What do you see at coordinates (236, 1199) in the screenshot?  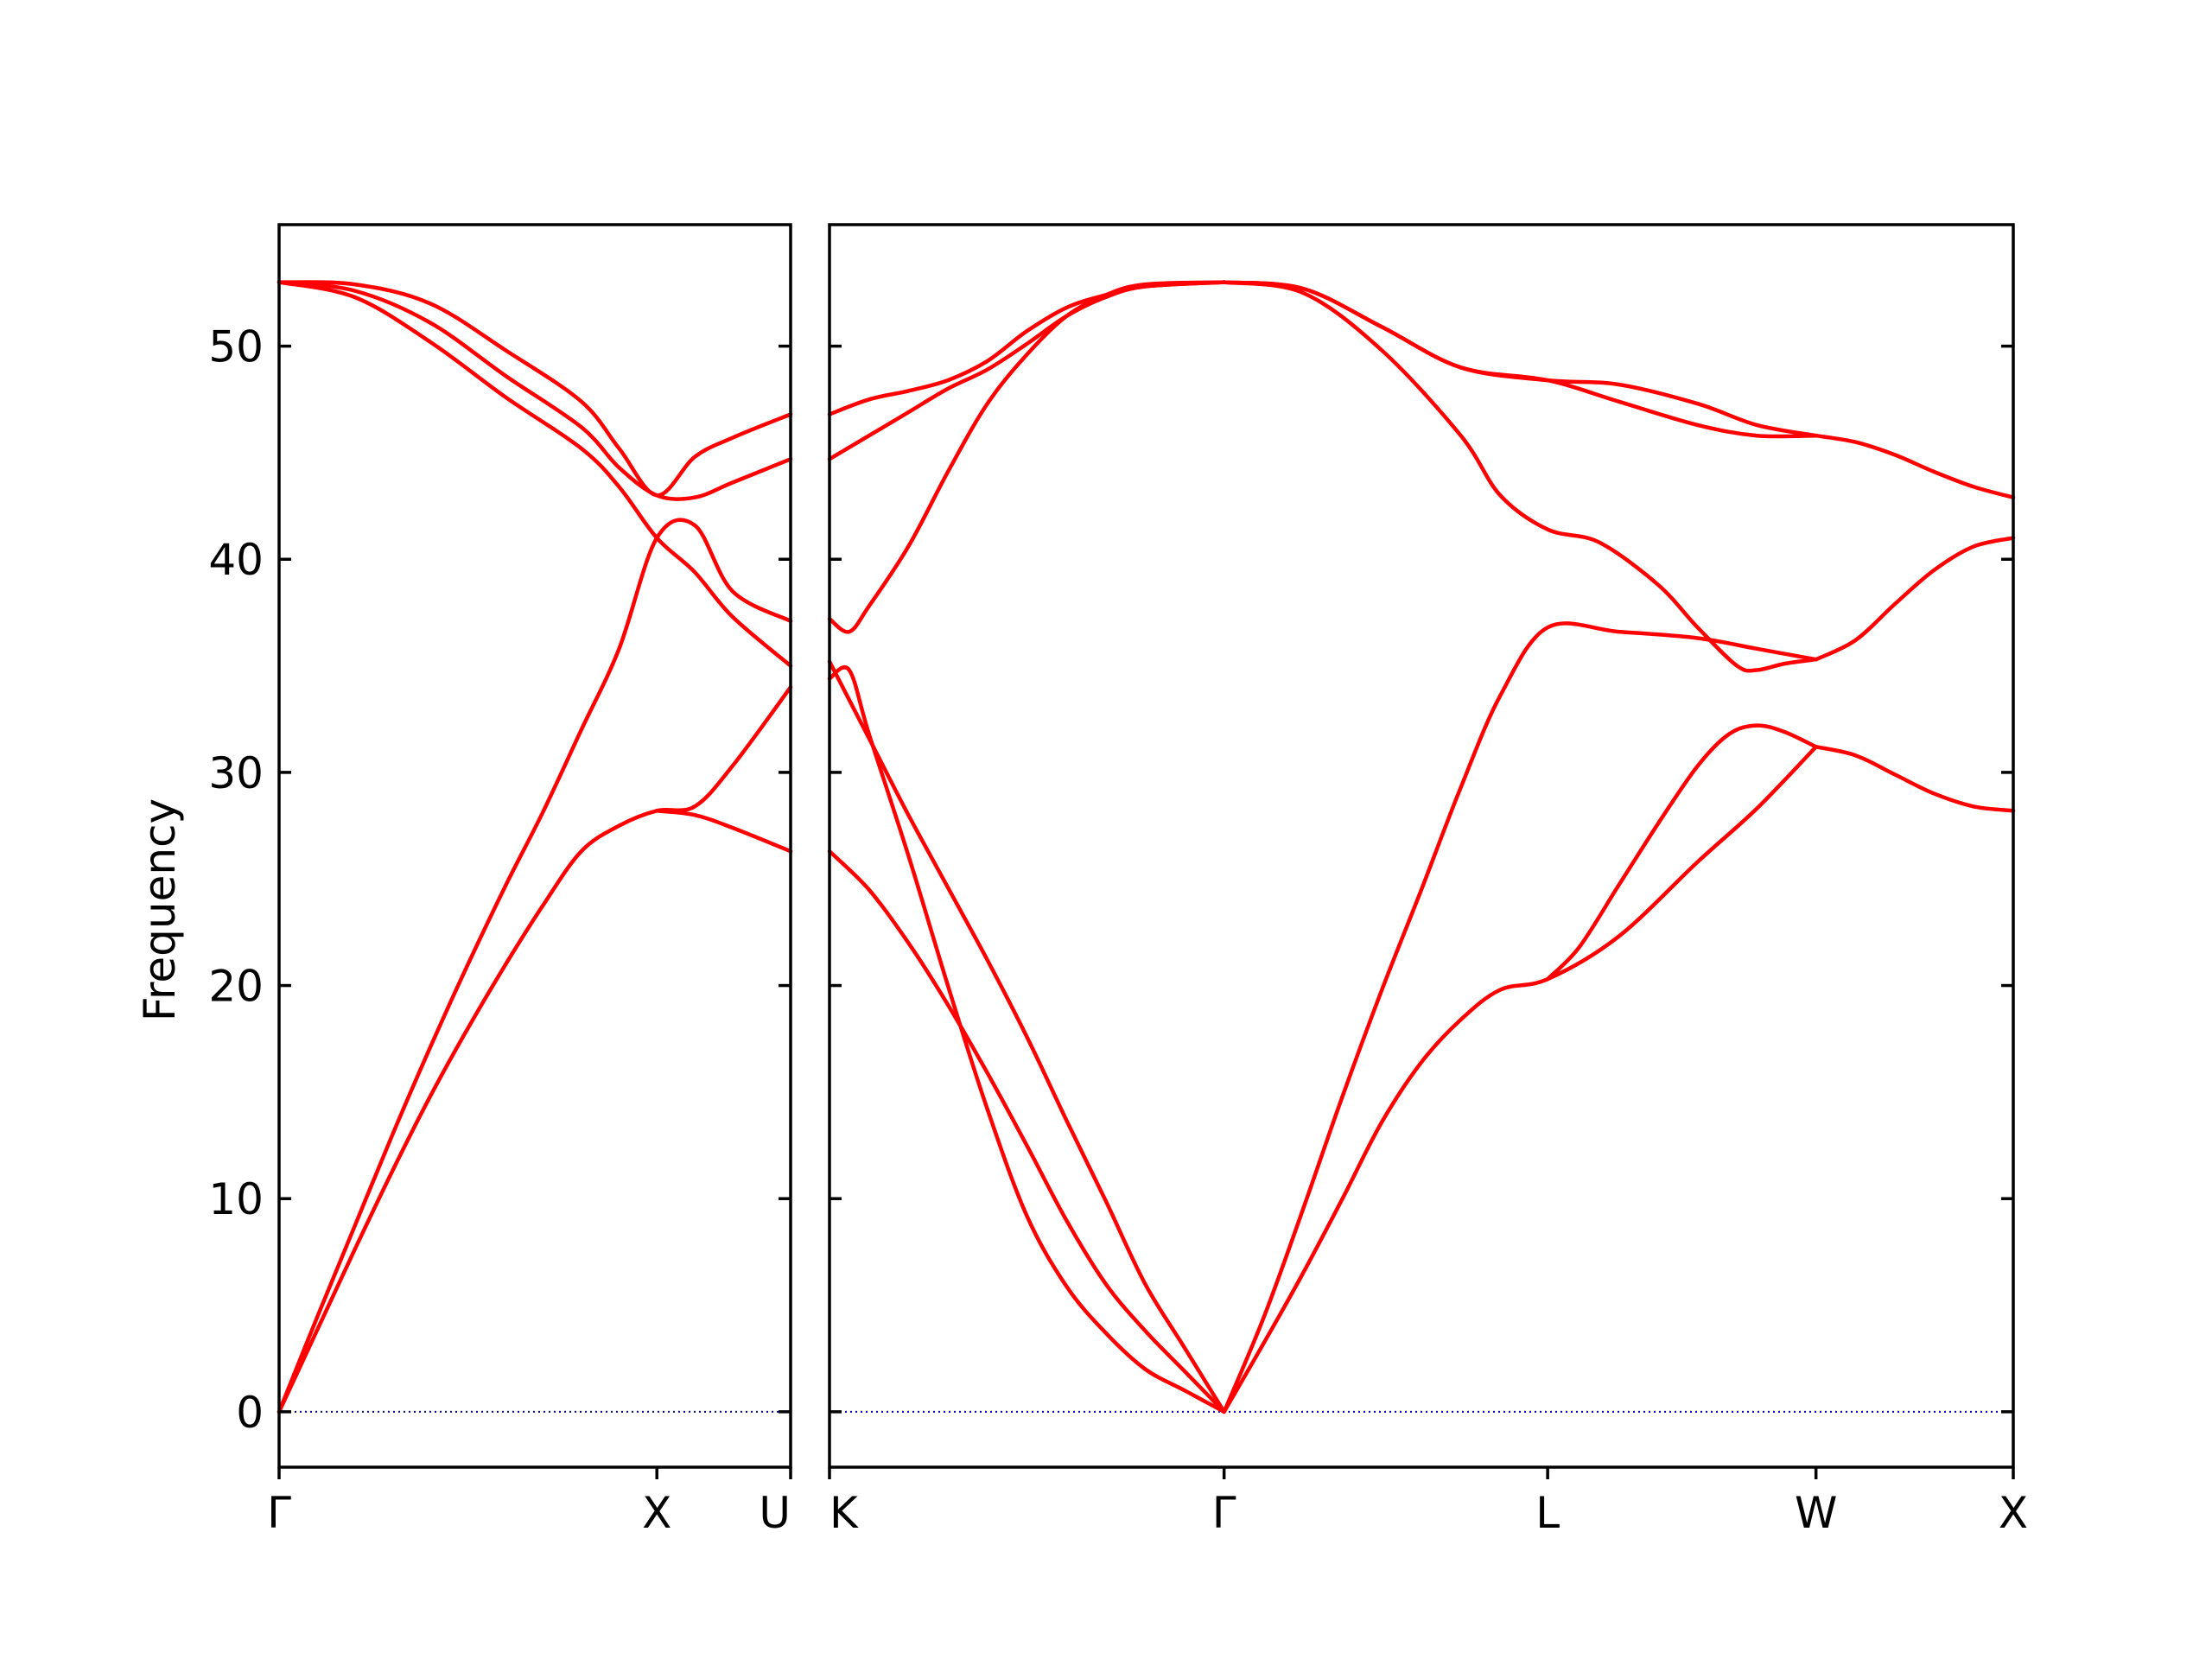 I see `y-tick-label: 10` at bounding box center [236, 1199].